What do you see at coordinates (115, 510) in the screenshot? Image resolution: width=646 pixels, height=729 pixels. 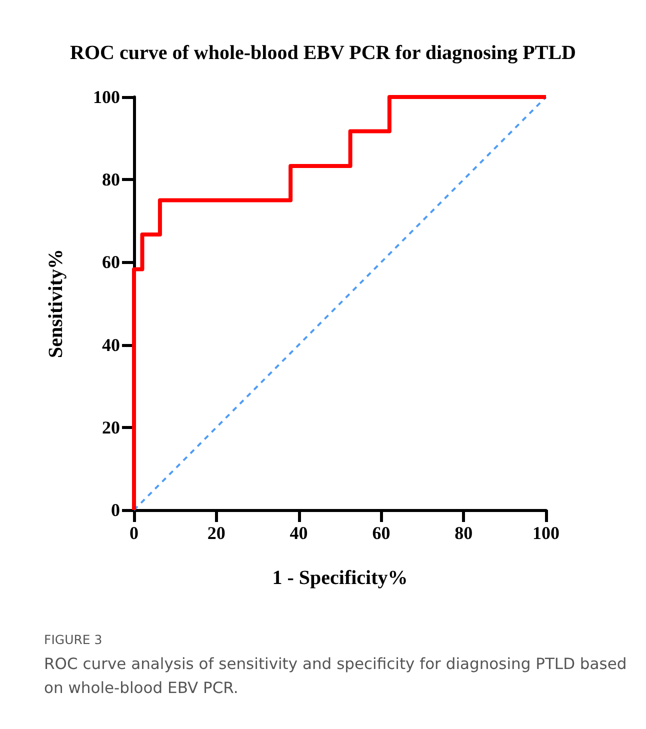 I see `y-tick-label: 0` at bounding box center [115, 510].